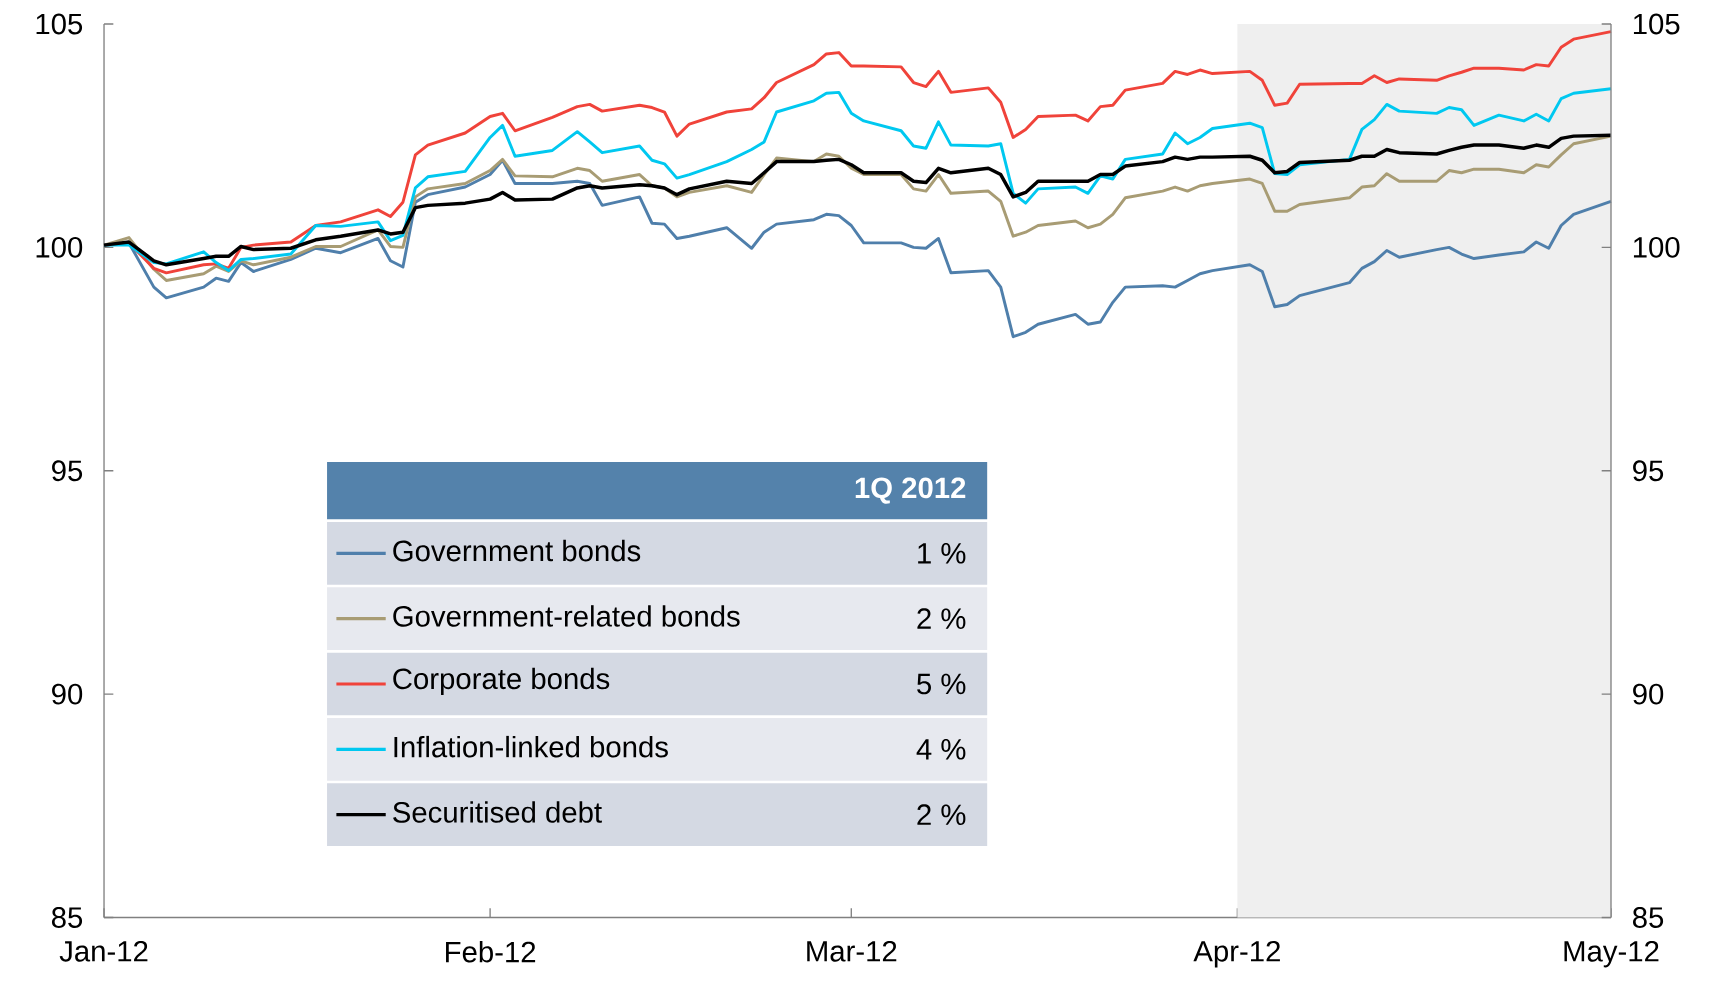 The image size is (1723, 982). I want to click on legend-label: Government-related bonds, so click(566, 616).